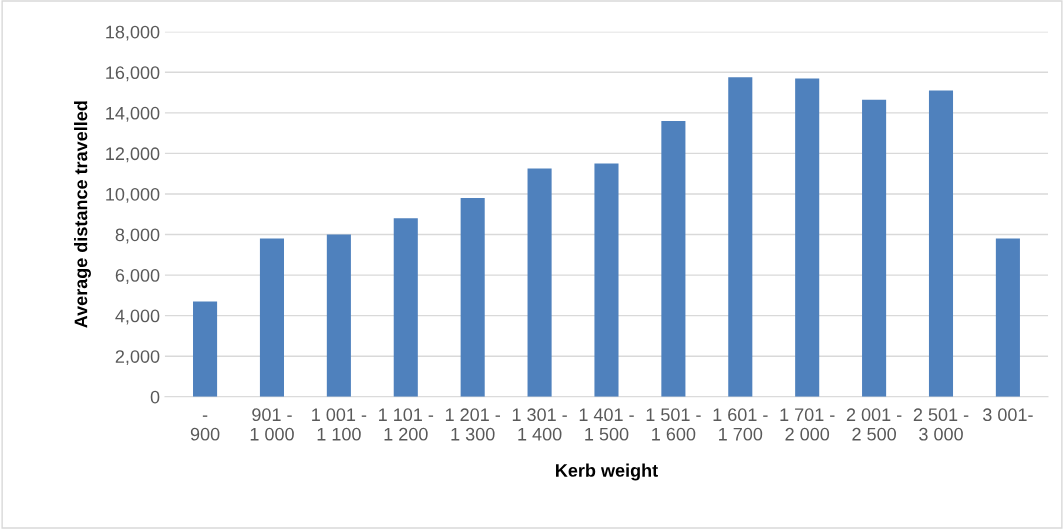  Describe the element at coordinates (272, 424) in the screenshot. I see `x-tick-label: 901 - 1 000` at that location.